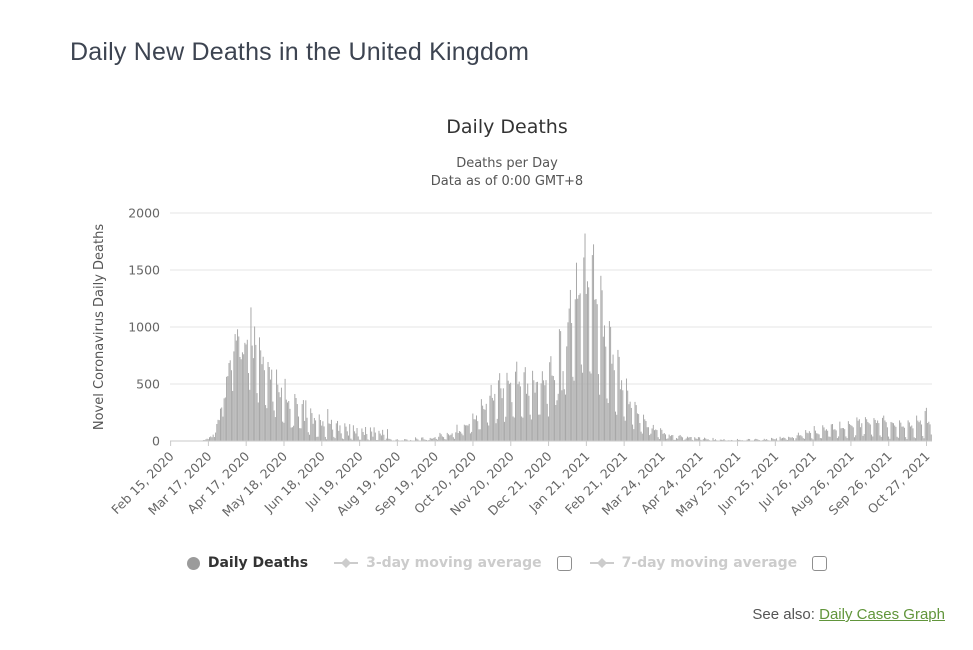  What do you see at coordinates (144, 213) in the screenshot?
I see `svg-text: 2000` at bounding box center [144, 213].